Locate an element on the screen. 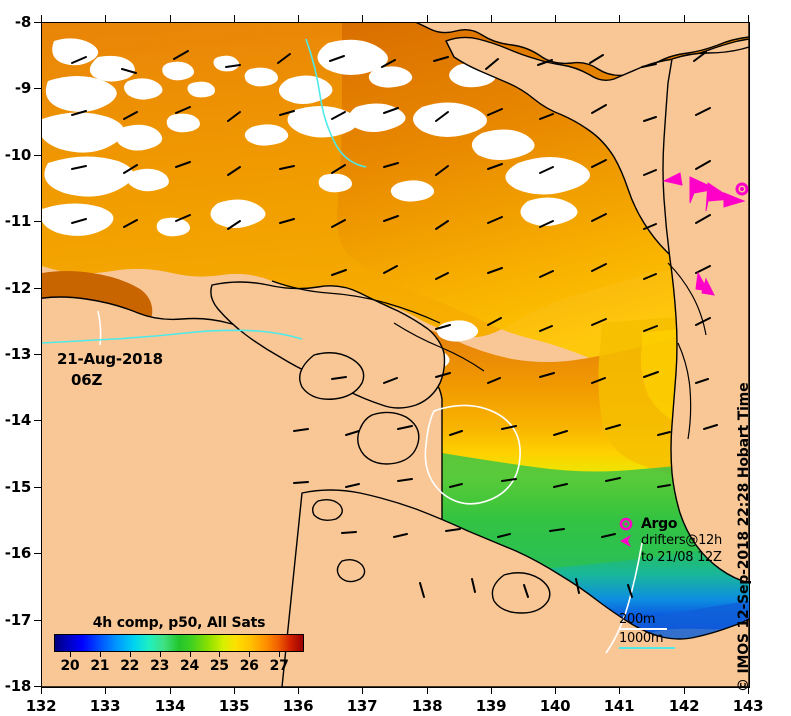 This screenshot has height=716, width=791. x-tick-label: 142 is located at coordinates (684, 706).